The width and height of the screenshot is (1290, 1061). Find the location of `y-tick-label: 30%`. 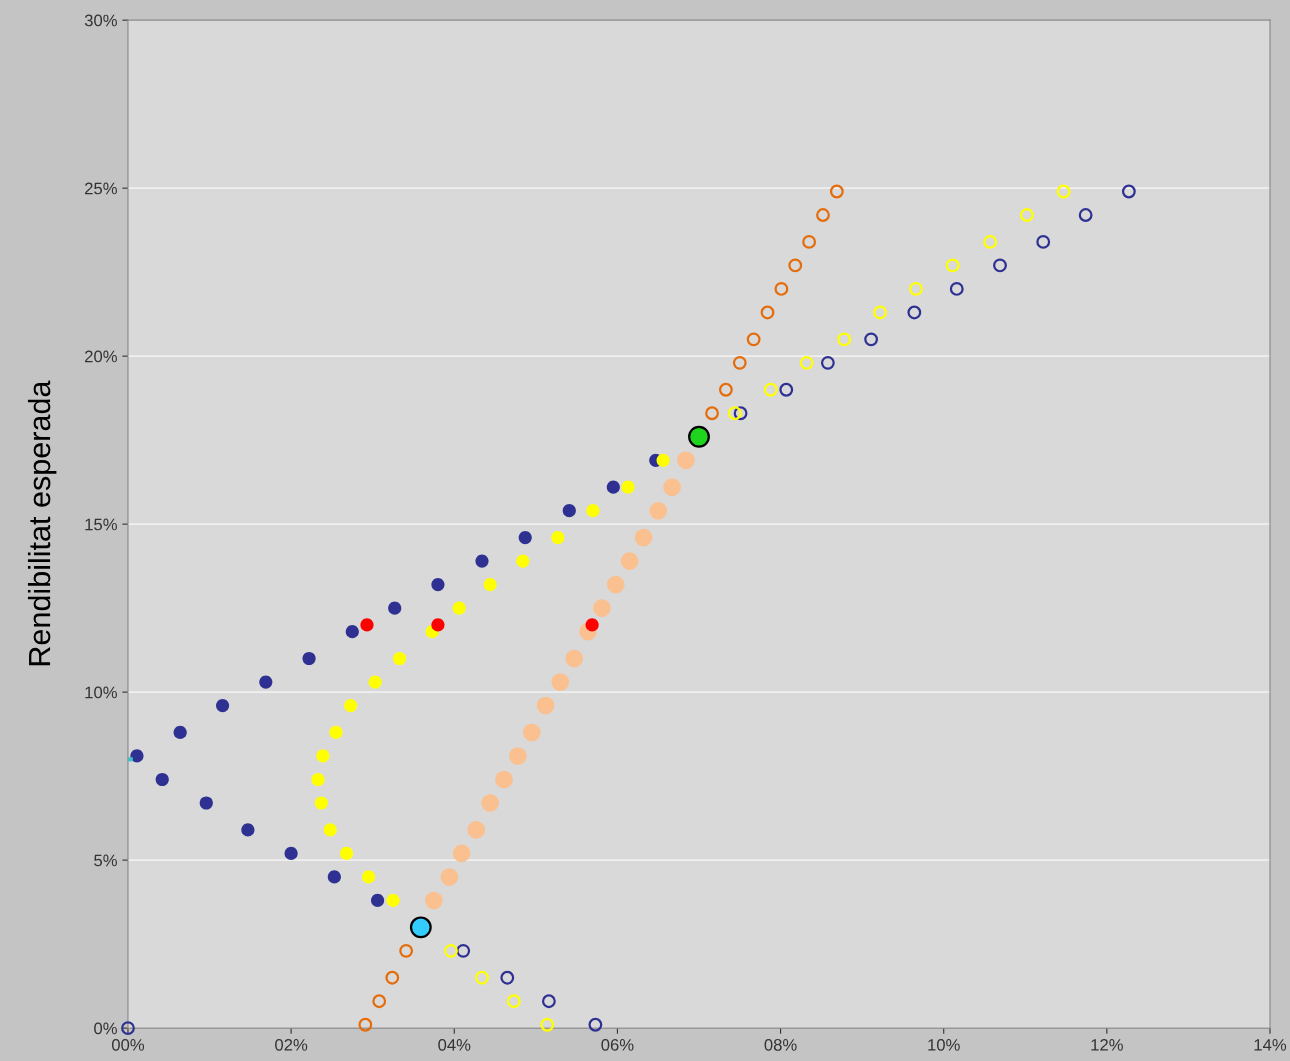

y-tick-label: 30% is located at coordinates (100, 20).